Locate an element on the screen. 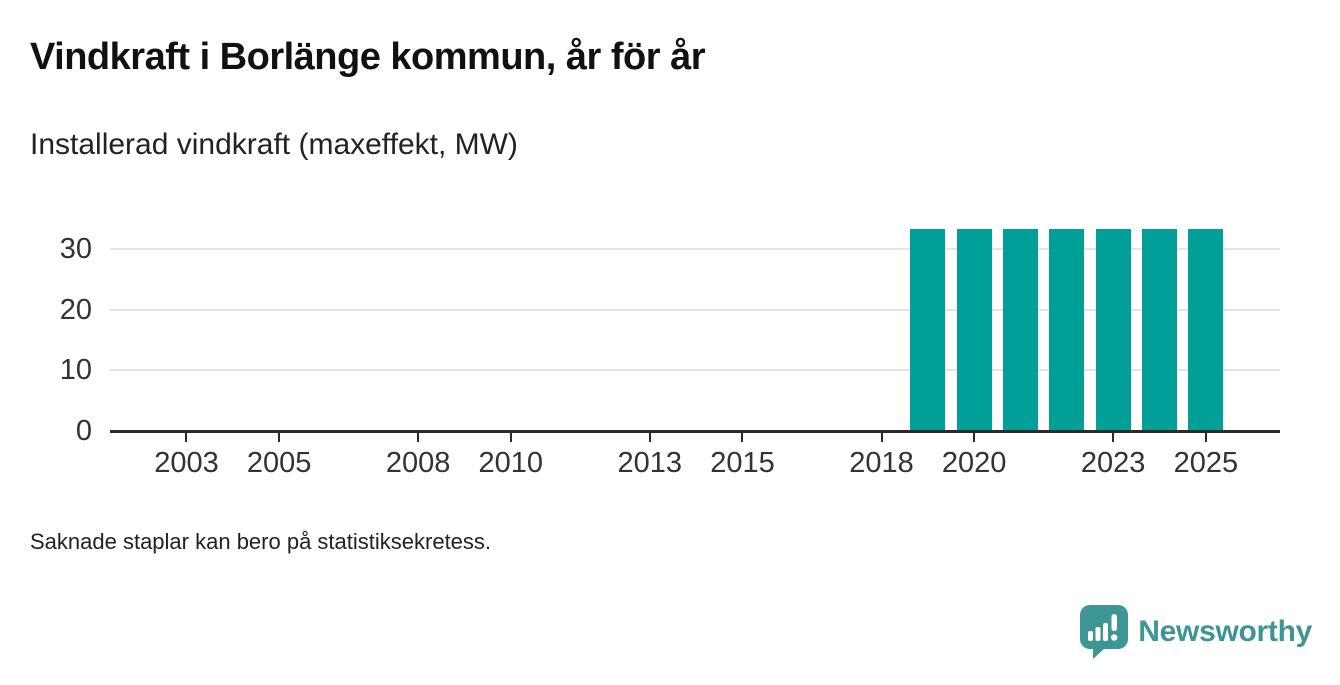 The height and width of the screenshot is (685, 1340). logo-exclamation-dot is located at coordinates (1114, 637).